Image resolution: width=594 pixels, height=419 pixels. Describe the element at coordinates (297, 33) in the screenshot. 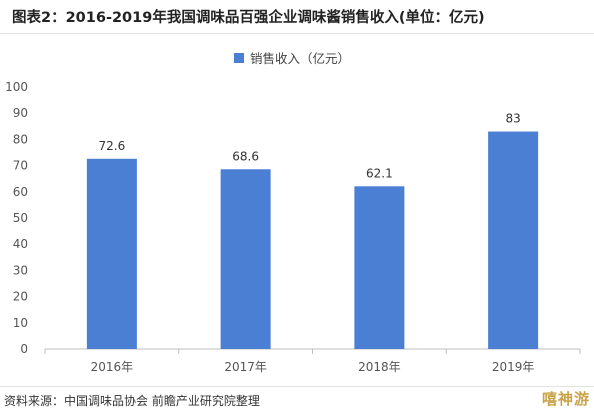

I see `title-divider` at that location.